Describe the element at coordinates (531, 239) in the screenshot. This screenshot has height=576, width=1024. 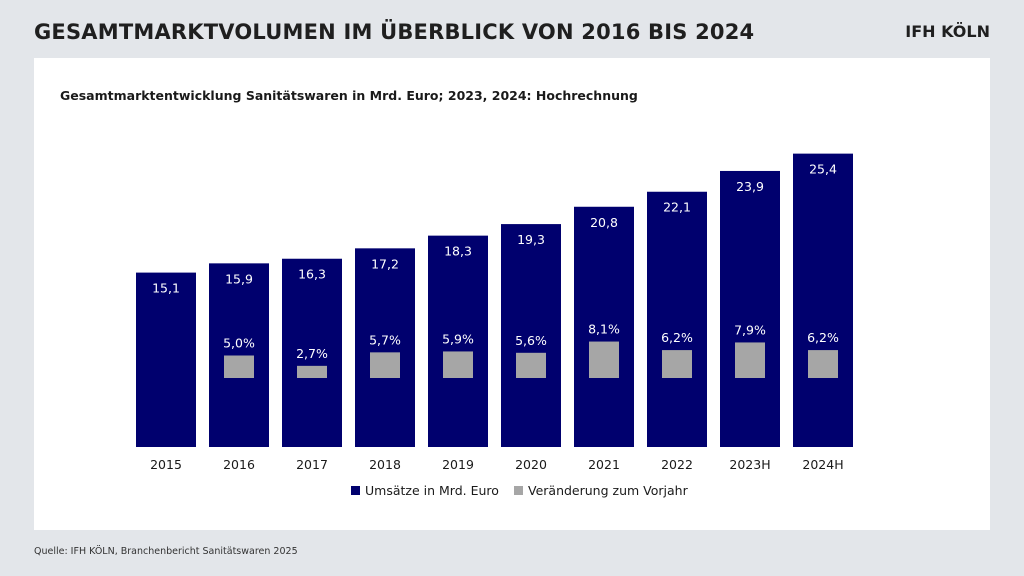
I see `revenue-label: 19,3` at that location.